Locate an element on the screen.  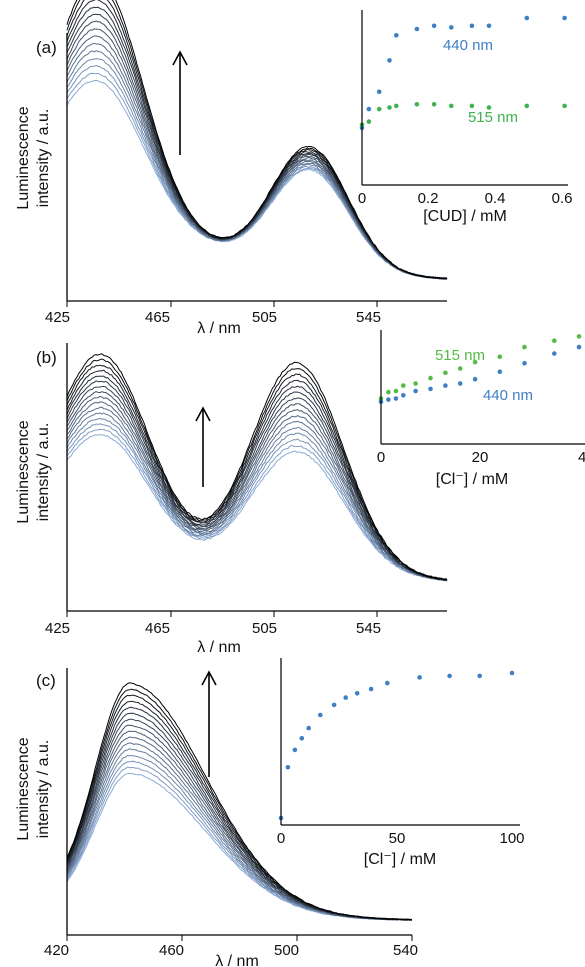
panel-b-tick-label: 465 is located at coordinates (157, 628).